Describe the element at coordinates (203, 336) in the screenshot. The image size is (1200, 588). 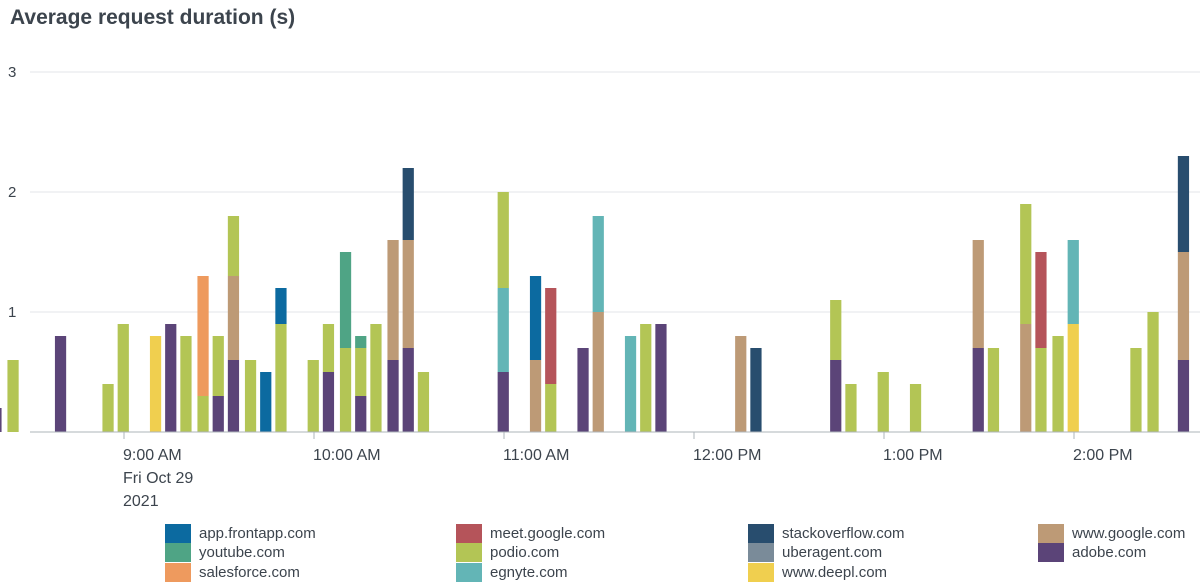
I see `bar-segment-salesforce-com` at that location.